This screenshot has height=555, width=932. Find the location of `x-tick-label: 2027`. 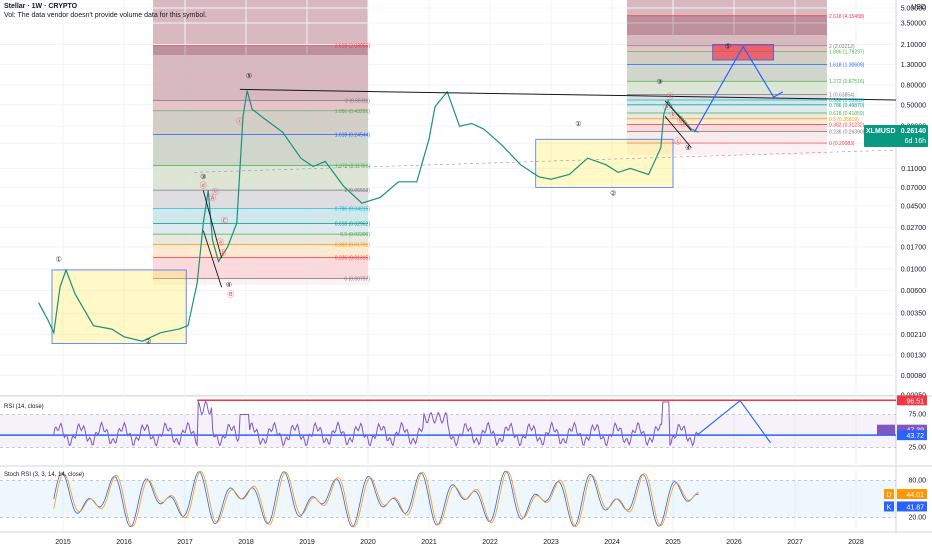

x-tick-label: 2027 is located at coordinates (795, 542).